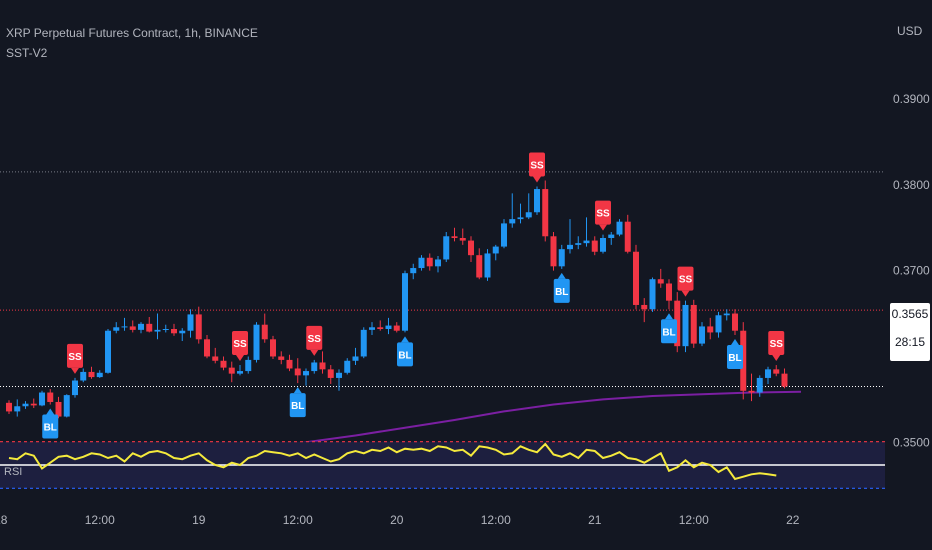 Image resolution: width=932 pixels, height=550 pixels. Describe the element at coordinates (404, 355) in the screenshot. I see `buy-signal-label: BL` at that location.